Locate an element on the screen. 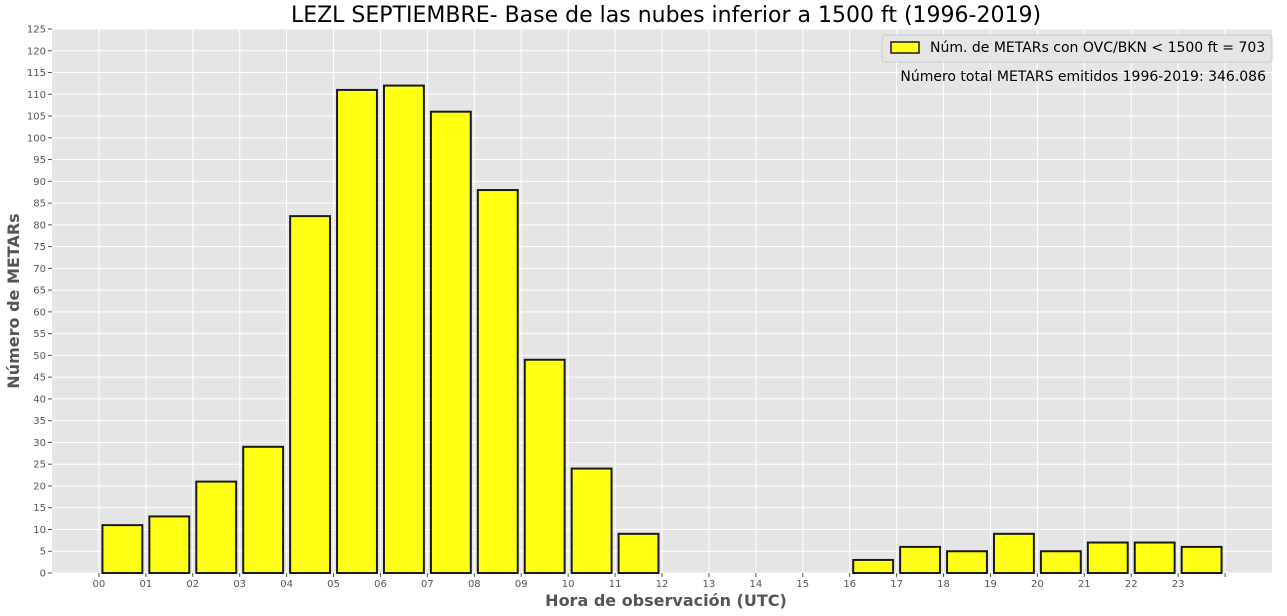 The height and width of the screenshot is (616, 1287). x-tick-label: 03 is located at coordinates (239, 584).